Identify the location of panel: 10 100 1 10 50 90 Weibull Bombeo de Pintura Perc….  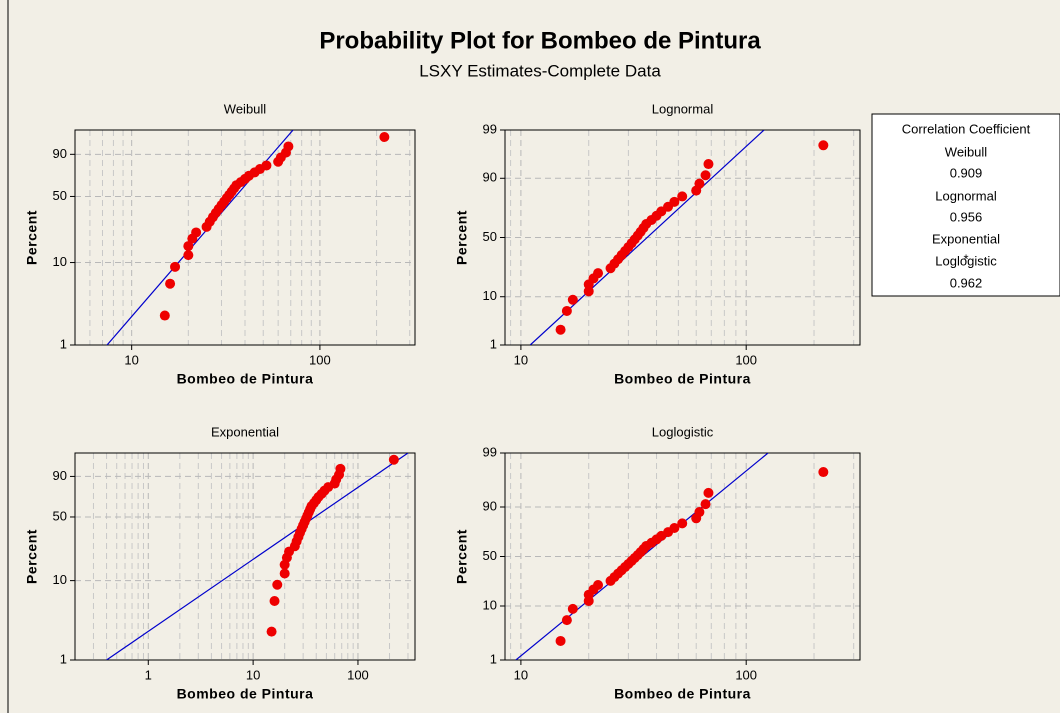
(220, 244).